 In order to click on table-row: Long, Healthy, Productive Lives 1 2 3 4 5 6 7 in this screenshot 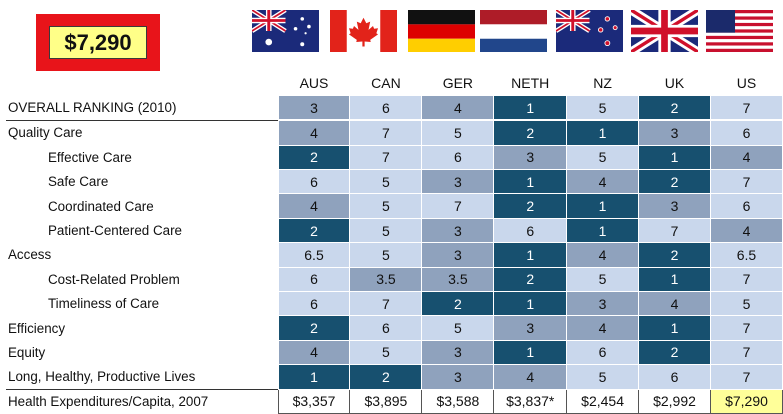, I will do `click(394, 377)`.